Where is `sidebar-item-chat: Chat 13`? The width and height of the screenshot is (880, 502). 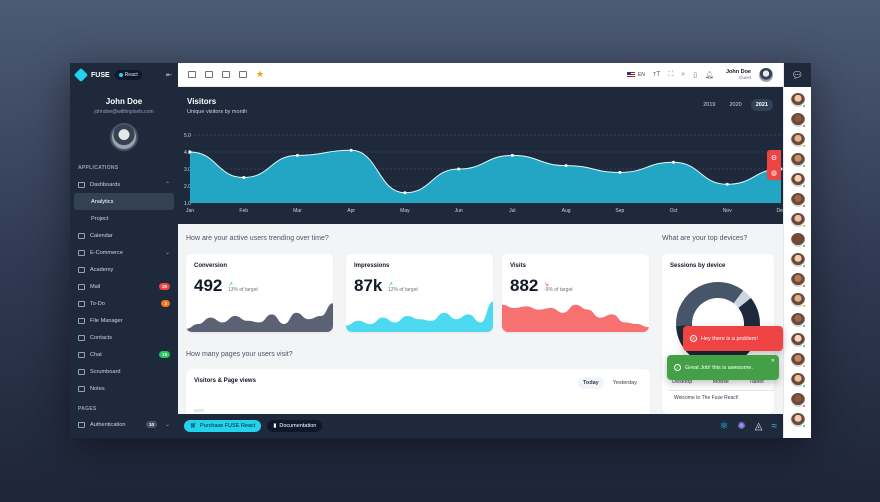
sidebar-item-chat: Chat 13 is located at coordinates (124, 354).